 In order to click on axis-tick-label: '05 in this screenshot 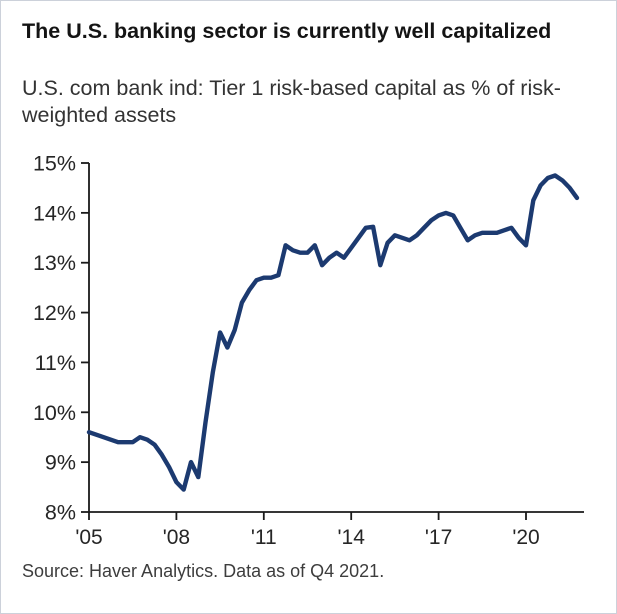, I will do `click(88, 537)`.